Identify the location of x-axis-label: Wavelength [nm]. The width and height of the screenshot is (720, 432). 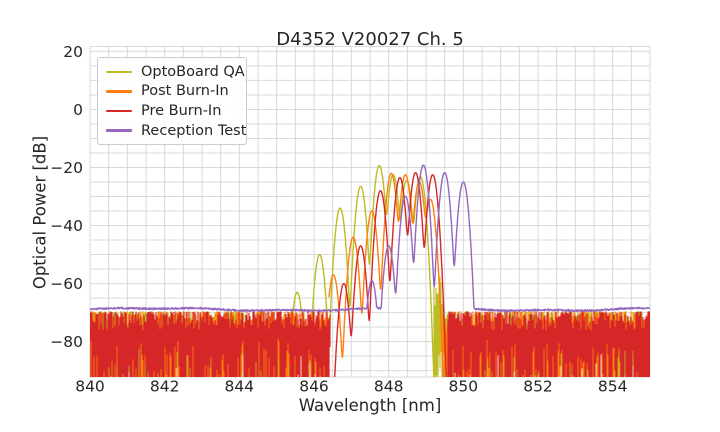
(370, 405).